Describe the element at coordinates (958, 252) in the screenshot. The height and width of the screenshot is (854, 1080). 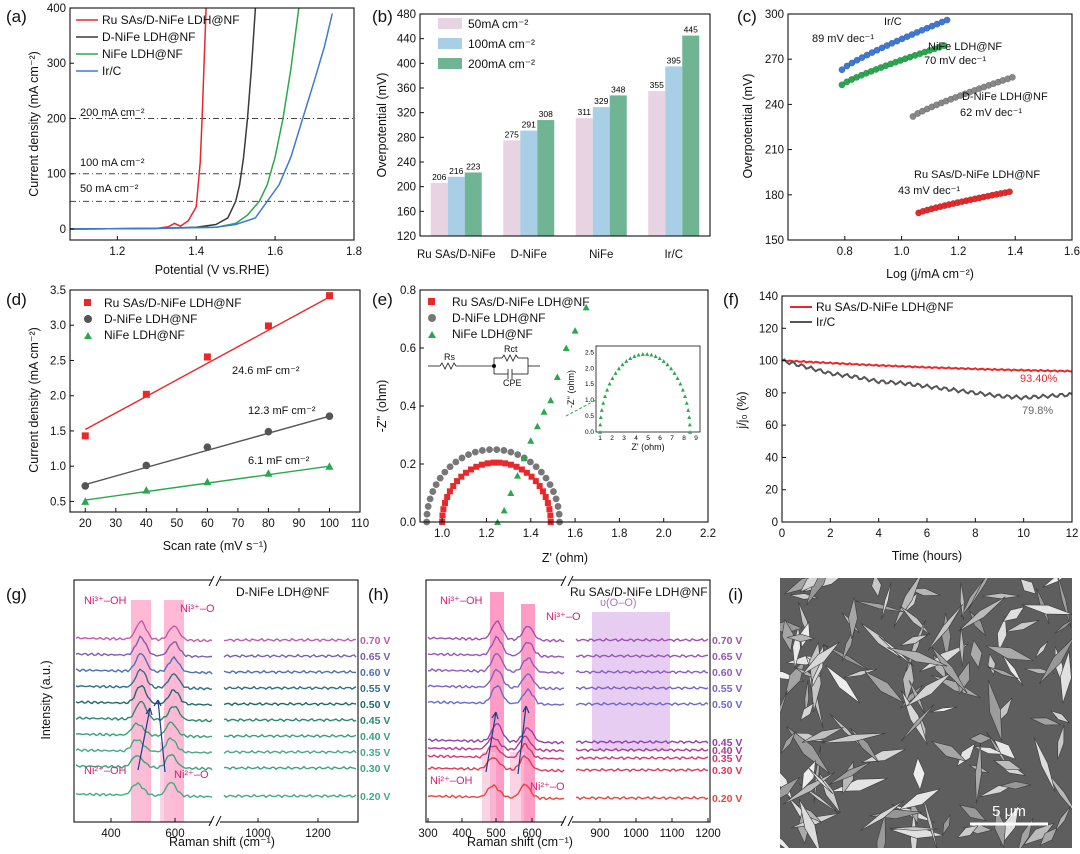
I see `chart-c-xtick-label: 1.2` at that location.